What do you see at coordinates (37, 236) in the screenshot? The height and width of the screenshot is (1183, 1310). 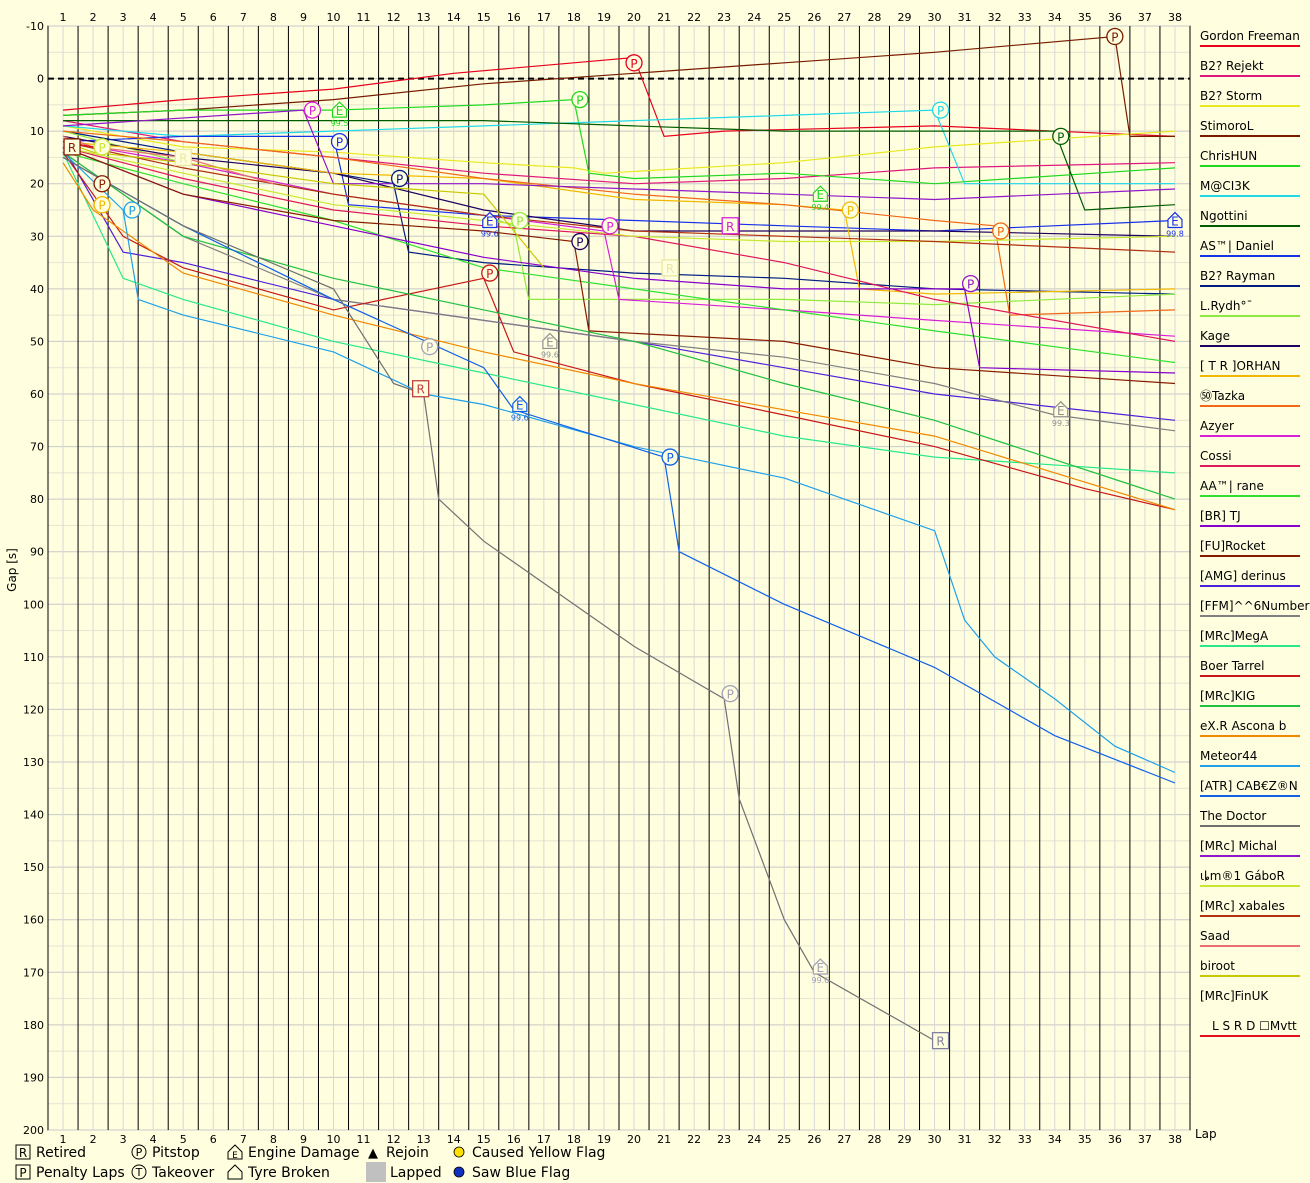 I see `y-tick-label: 30` at bounding box center [37, 236].